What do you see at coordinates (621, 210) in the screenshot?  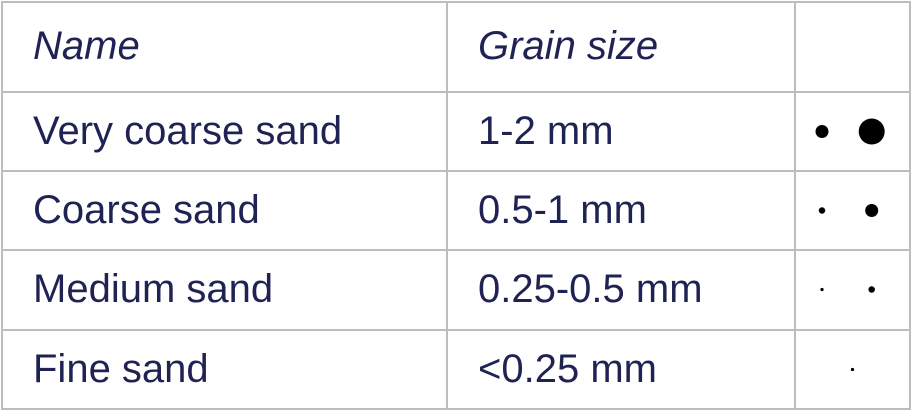 I see `cell-grain-size: 0.5-1 mm` at bounding box center [621, 210].